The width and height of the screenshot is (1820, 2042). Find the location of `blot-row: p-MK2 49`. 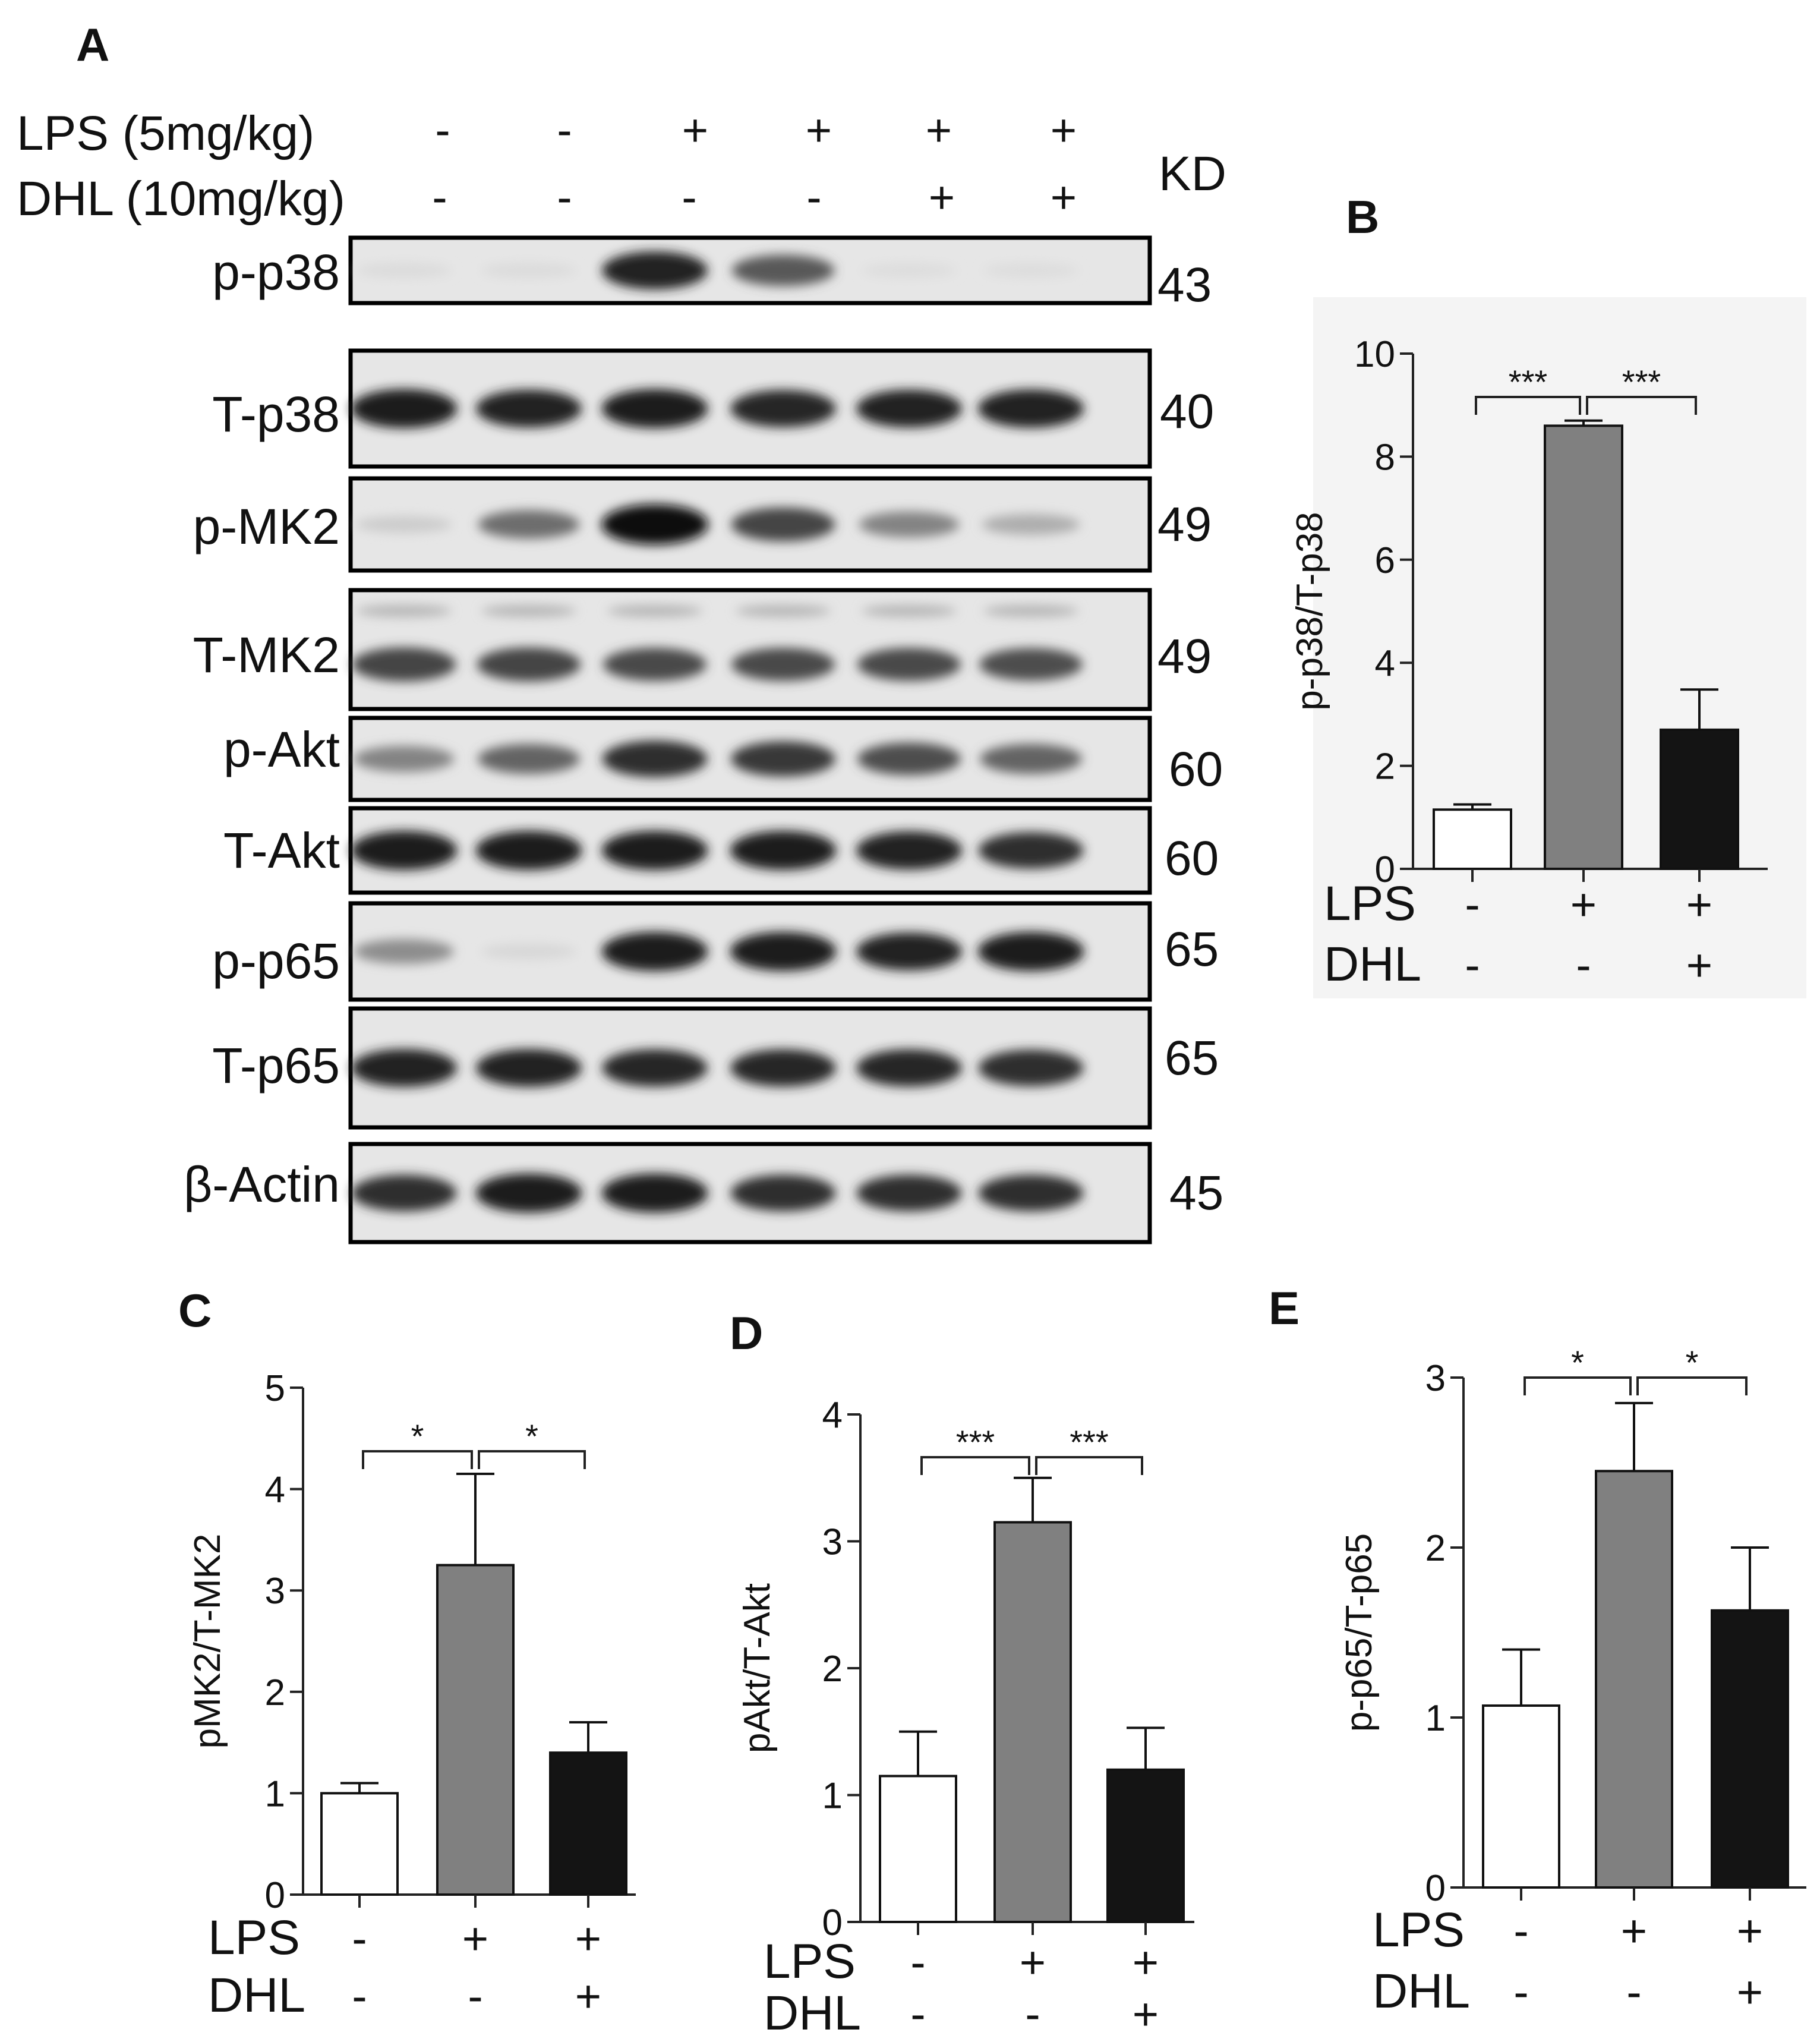

blot-row: p-MK2 49 is located at coordinates (702, 524).